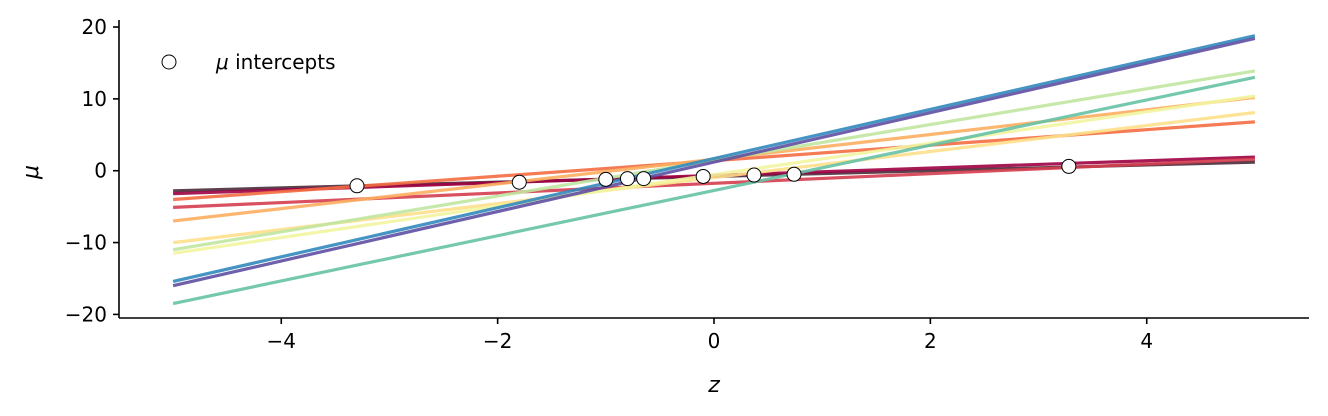  I want to click on legend-marker, so click(169, 62).